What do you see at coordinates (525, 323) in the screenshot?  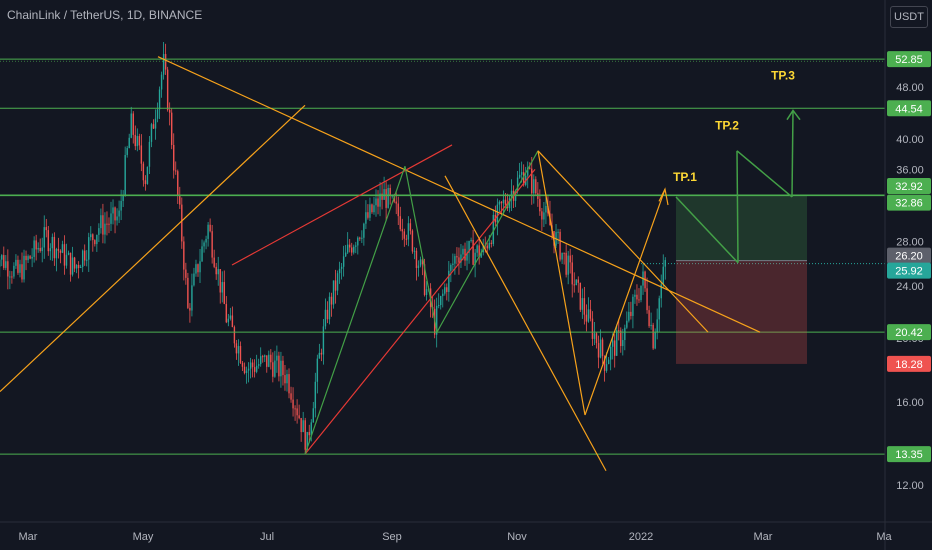 I see `triangle-line` at bounding box center [525, 323].